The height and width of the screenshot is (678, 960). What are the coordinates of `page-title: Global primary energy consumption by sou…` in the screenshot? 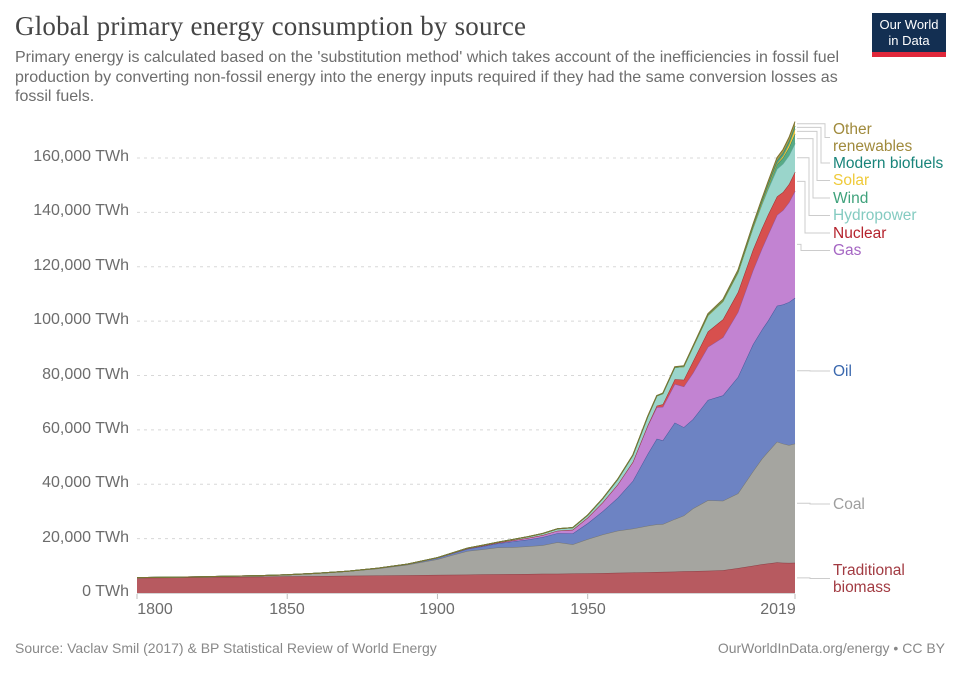 It's located at (271, 26).